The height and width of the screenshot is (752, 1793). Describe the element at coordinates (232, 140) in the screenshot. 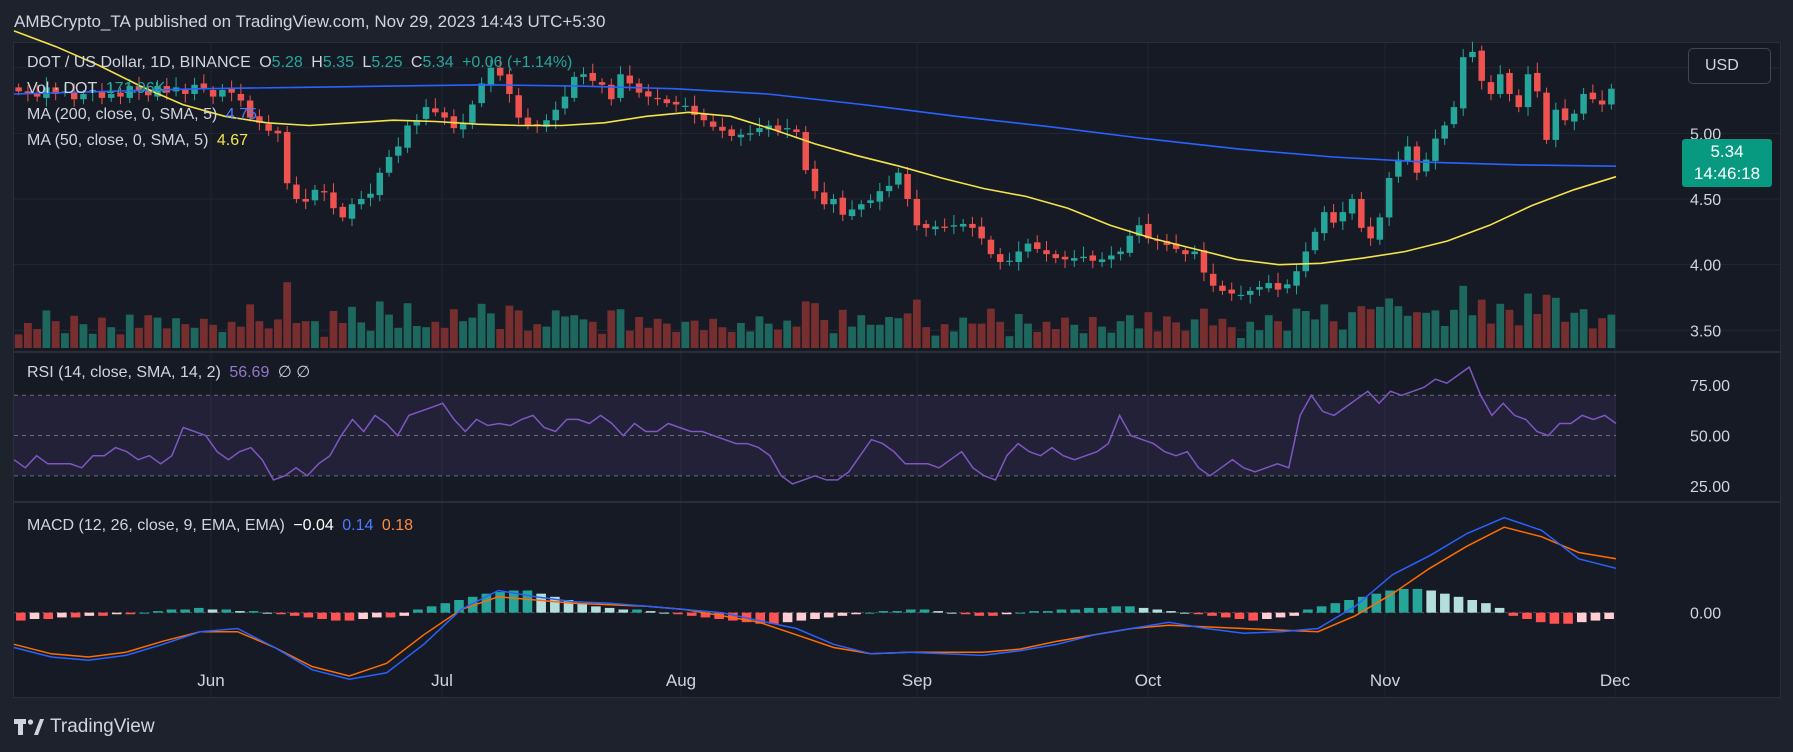

I see `legend-ma50-value: 4.67` at that location.